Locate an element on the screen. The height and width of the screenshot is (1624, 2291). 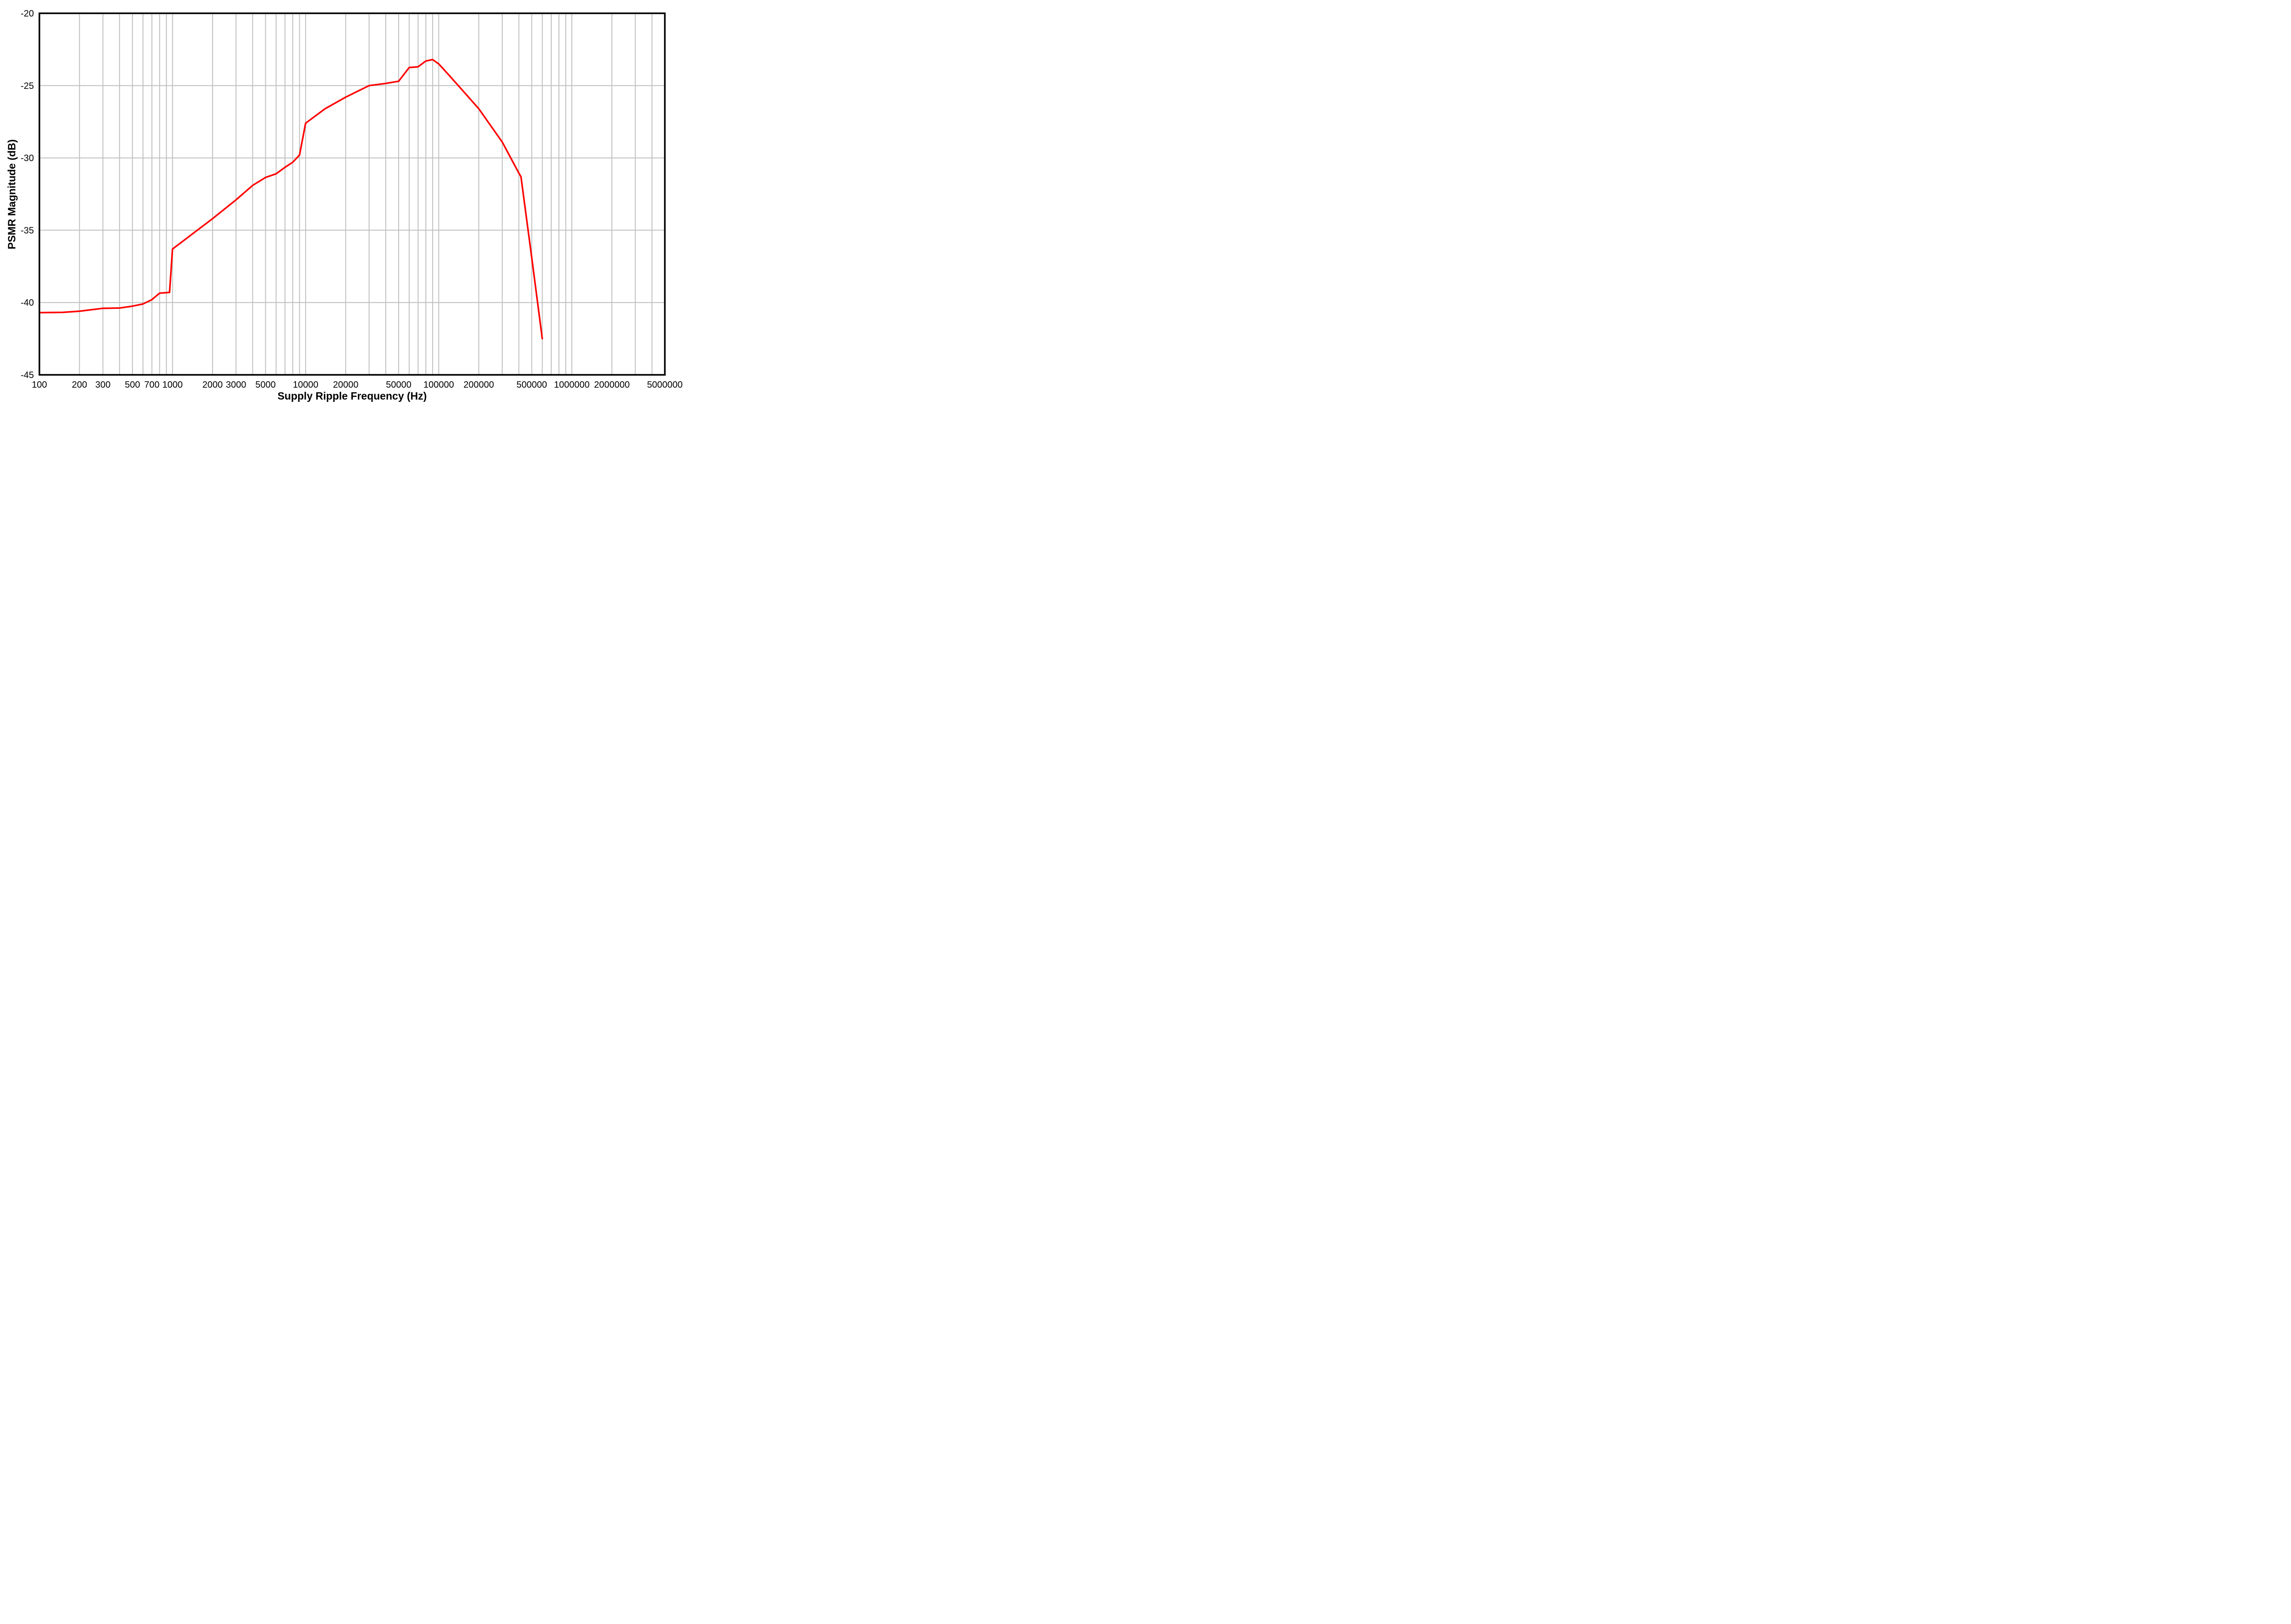
x-tick-label: 200 is located at coordinates (80, 385).